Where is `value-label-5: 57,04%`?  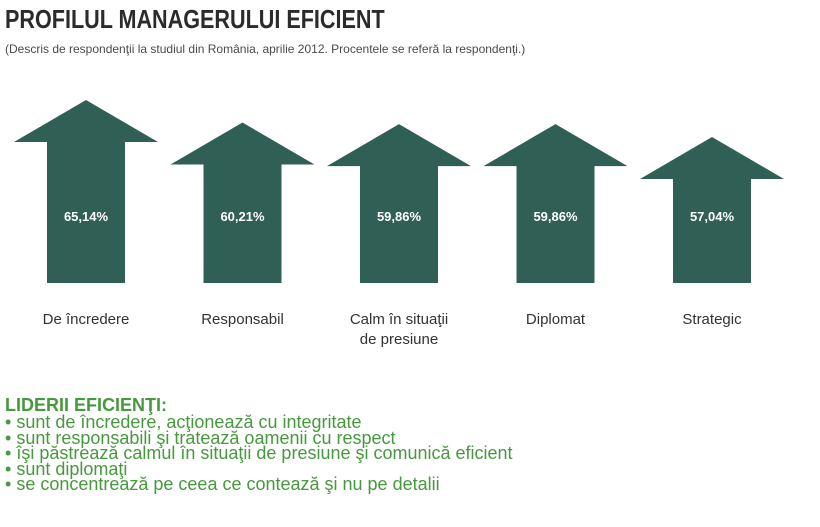 value-label-5: 57,04% is located at coordinates (712, 216).